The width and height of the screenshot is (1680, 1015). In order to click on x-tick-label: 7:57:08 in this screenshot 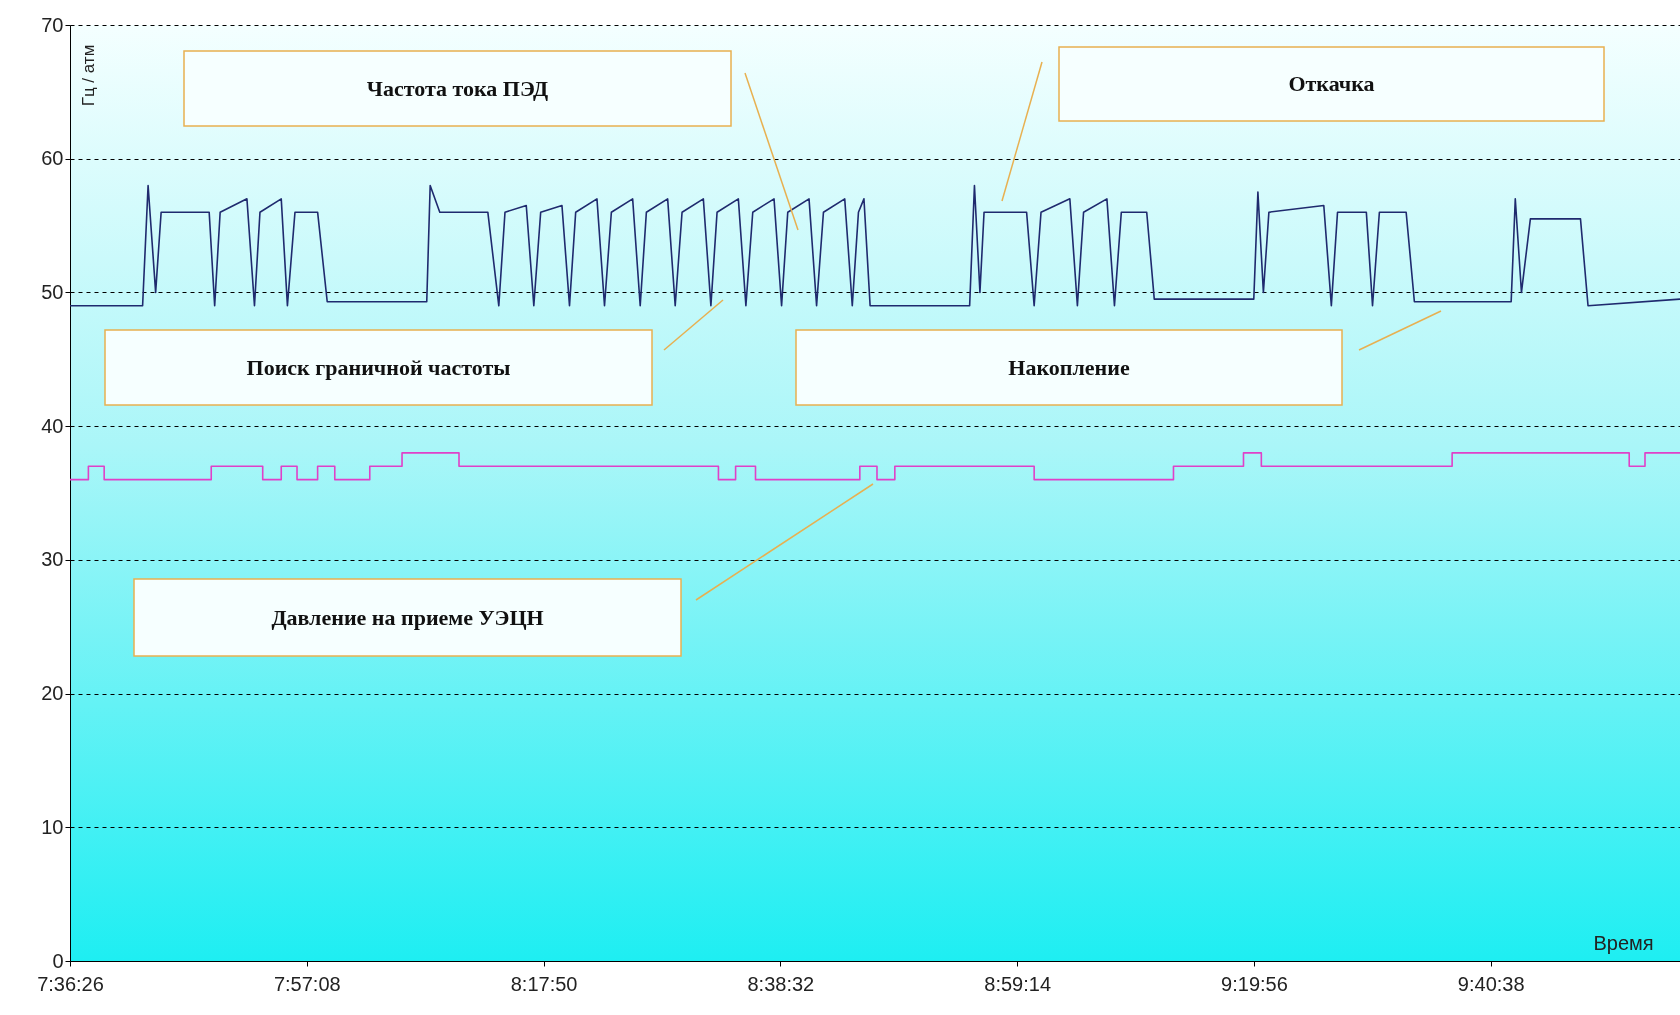, I will do `click(307, 983)`.